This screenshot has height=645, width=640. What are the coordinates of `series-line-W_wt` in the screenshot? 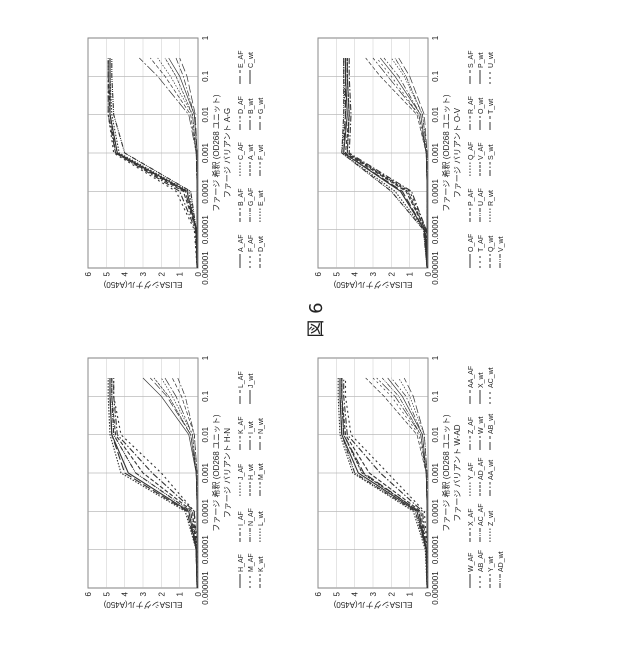 It's located at (402, 483).